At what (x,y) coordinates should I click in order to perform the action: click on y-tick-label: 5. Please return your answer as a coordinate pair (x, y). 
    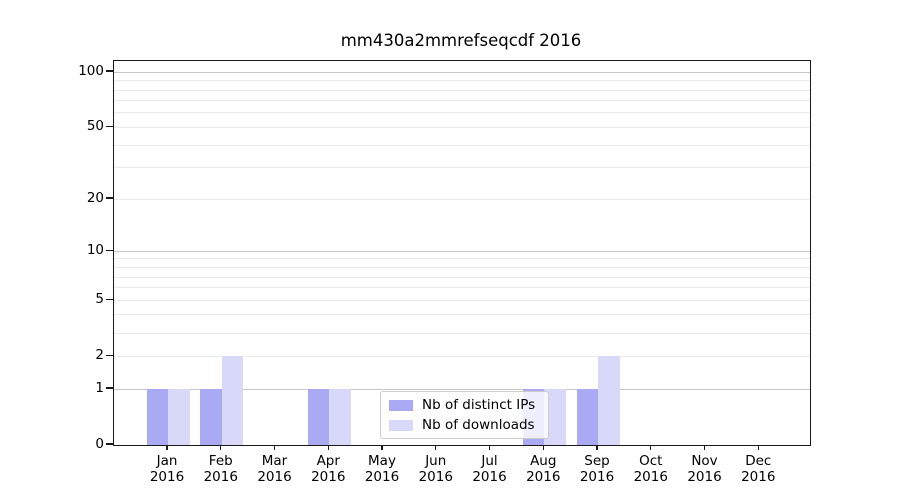
    Looking at the image, I should click on (99, 299).